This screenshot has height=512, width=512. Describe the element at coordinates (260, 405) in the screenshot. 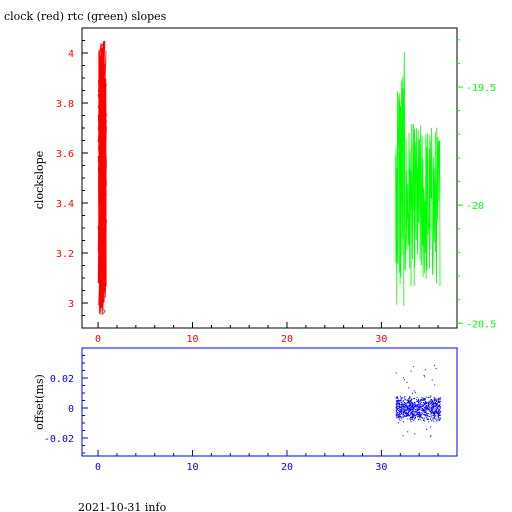

I see `offset-axis-ticks` at that location.